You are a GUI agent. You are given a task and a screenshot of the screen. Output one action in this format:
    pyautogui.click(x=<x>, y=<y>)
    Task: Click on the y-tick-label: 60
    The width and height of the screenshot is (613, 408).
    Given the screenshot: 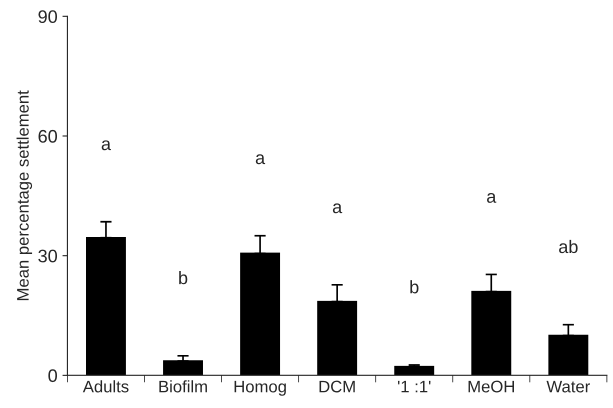 What is the action you would take?
    pyautogui.click(x=48, y=136)
    